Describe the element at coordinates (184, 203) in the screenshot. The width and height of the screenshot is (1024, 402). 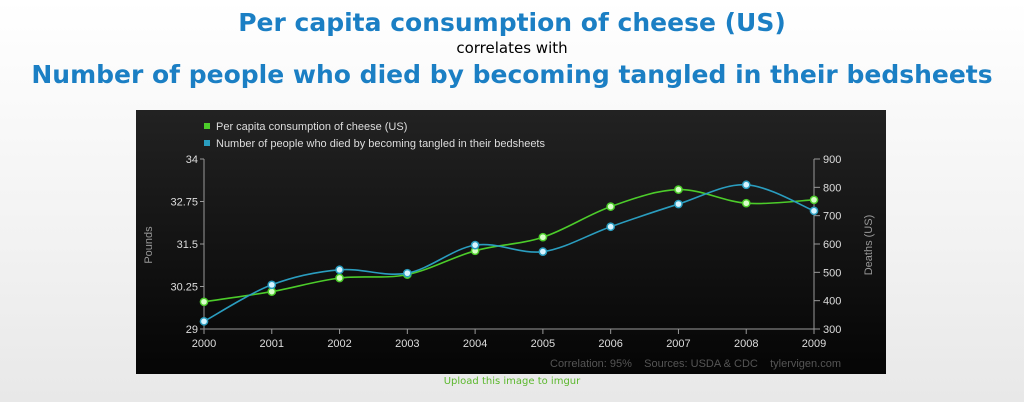
I see `y-tick-label: 32.75` at that location.